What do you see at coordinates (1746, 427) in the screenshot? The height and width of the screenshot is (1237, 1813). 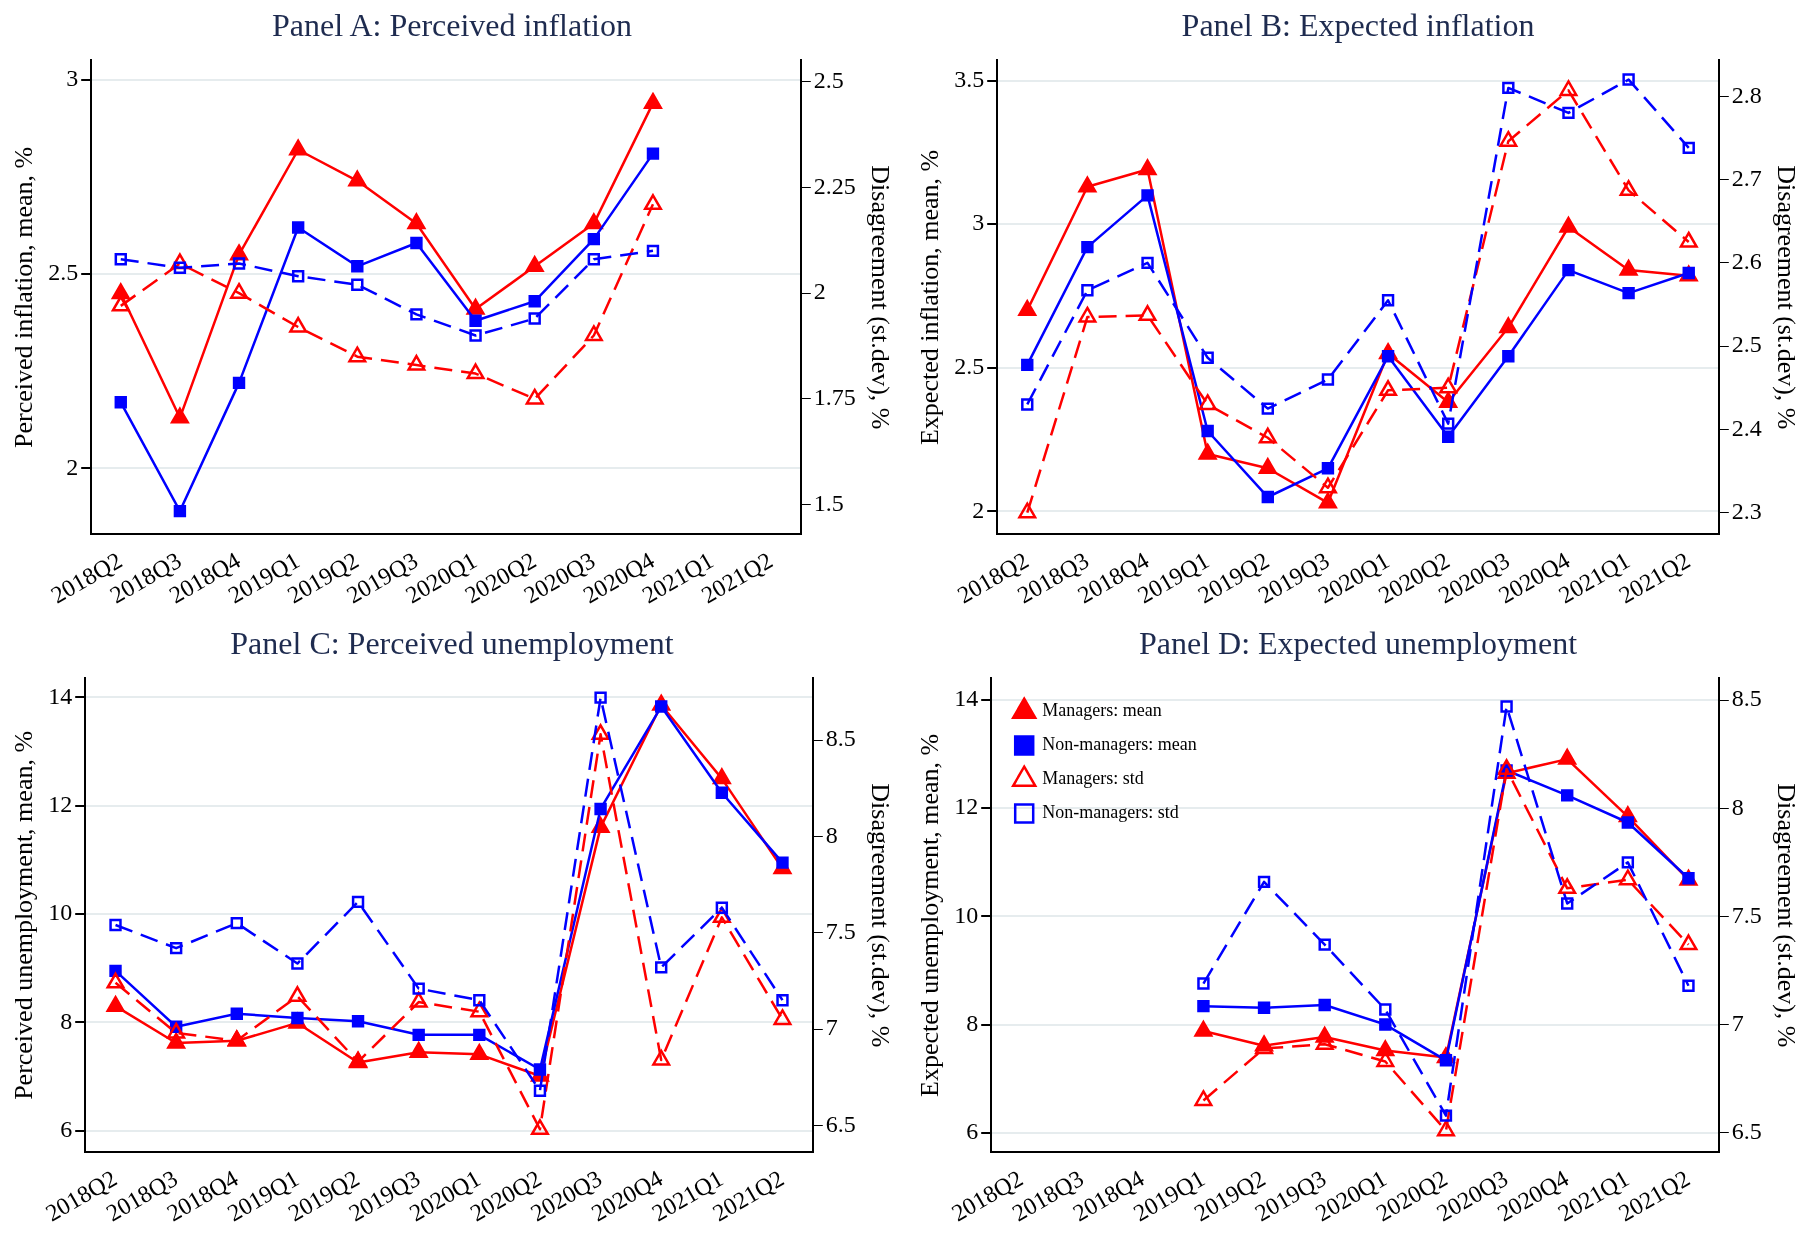 I see `y2-tick-label: 2.4` at bounding box center [1746, 427].